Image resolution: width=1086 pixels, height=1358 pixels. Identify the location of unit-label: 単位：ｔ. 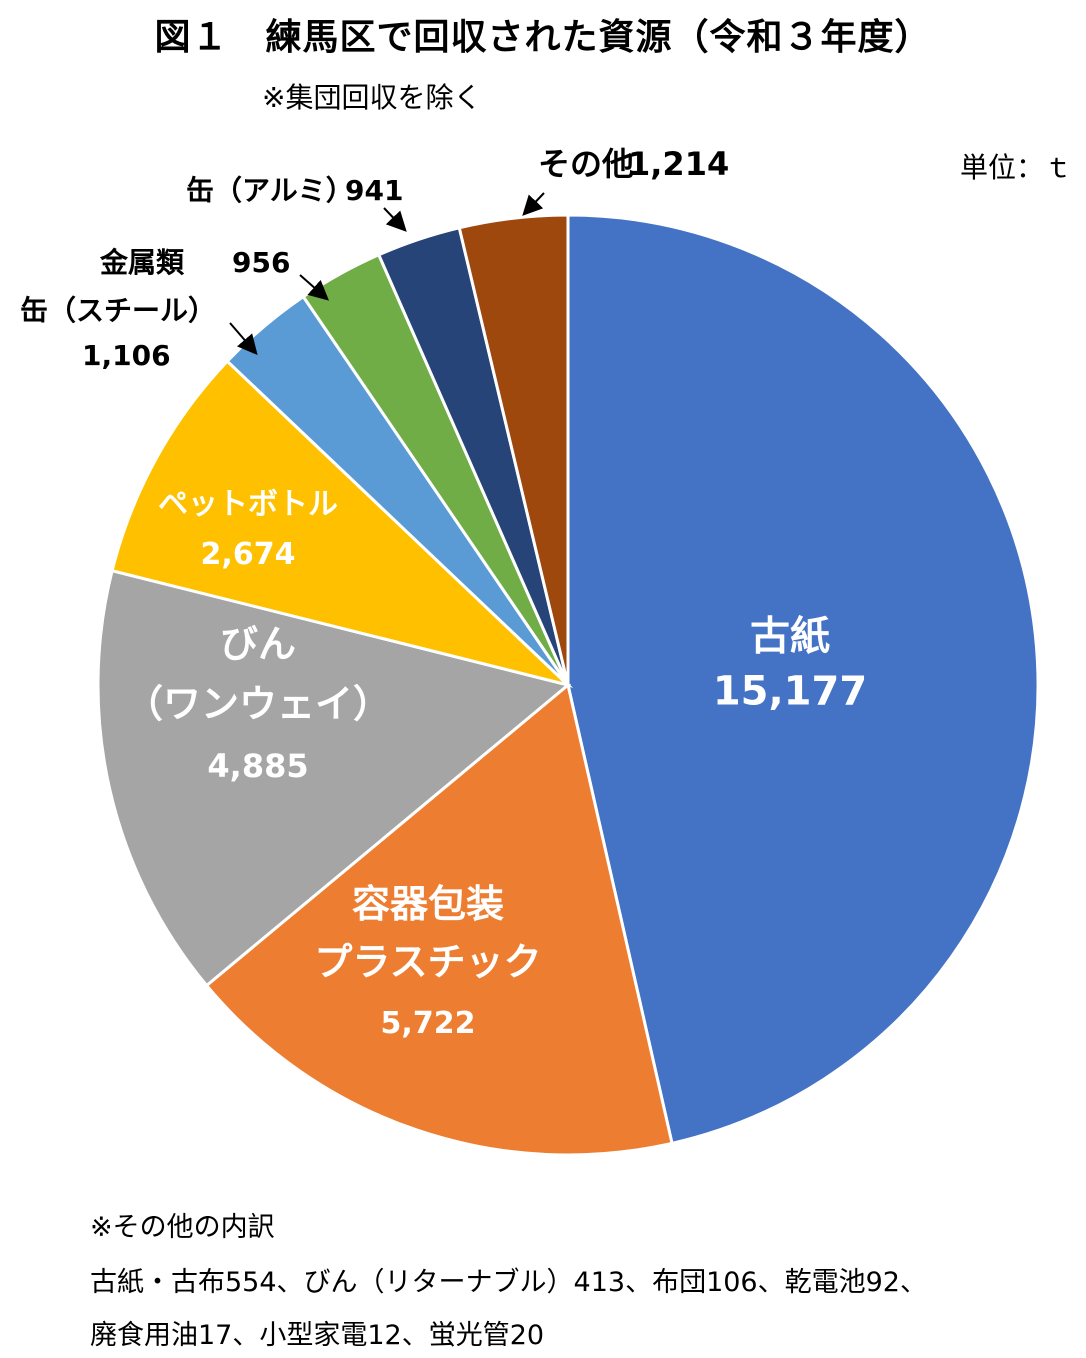
(1016, 167).